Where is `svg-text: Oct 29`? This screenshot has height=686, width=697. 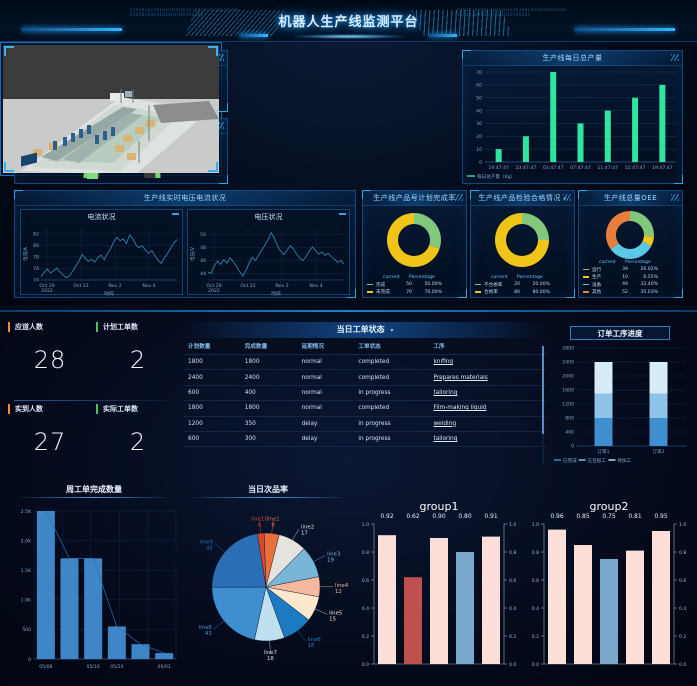 svg-text: Oct 29 is located at coordinates (46, 286).